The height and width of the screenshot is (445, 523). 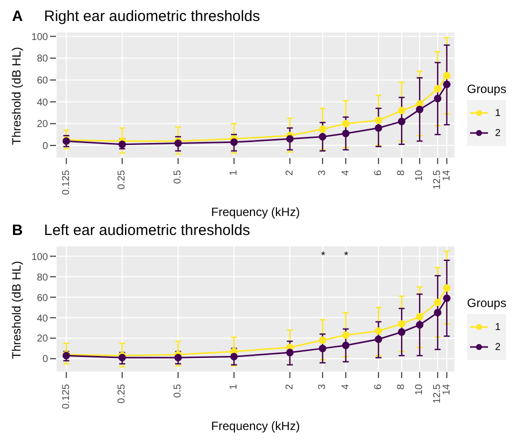 What do you see at coordinates (152, 16) in the screenshot?
I see `chart-title: Right ear audiometric thresholds` at bounding box center [152, 16].